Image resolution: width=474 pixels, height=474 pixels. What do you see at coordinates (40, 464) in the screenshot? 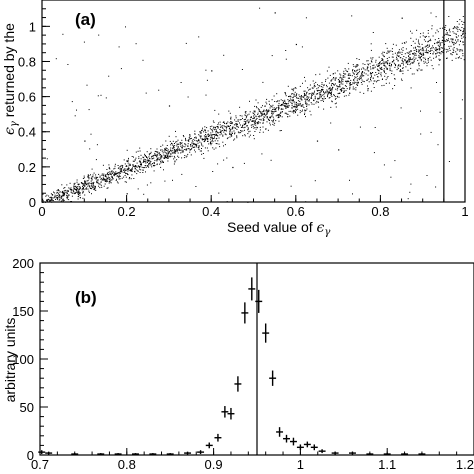
I see `x-tick-label: 0.7` at bounding box center [40, 464].